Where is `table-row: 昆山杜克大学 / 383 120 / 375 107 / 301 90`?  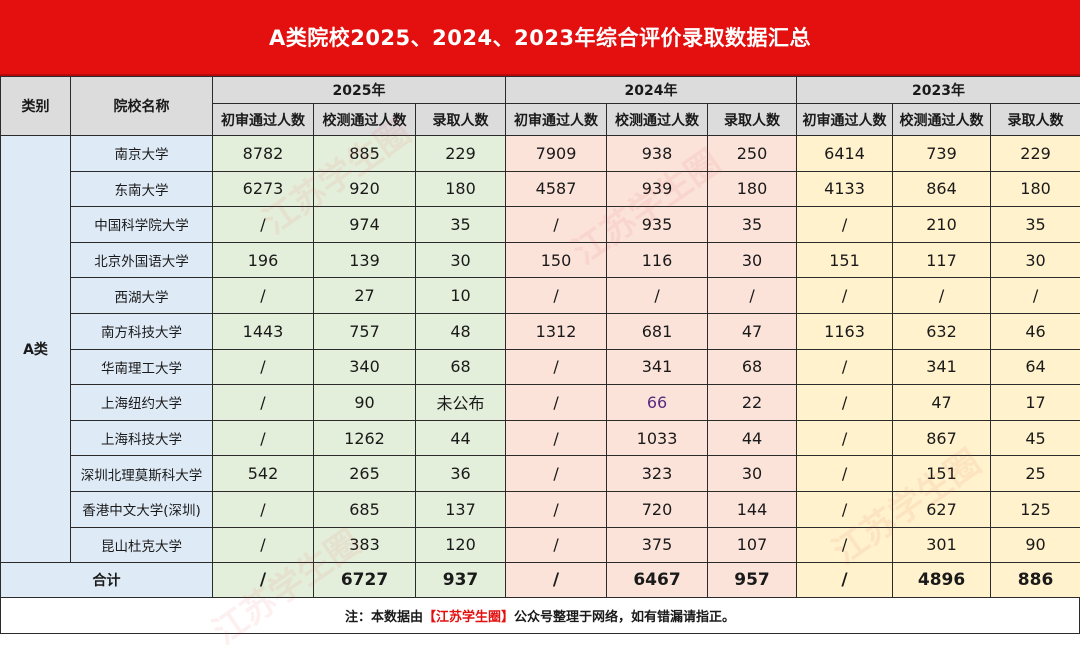
table-row: 昆山杜克大学 / 383 120 / 375 107 / 301 90 is located at coordinates (540, 545).